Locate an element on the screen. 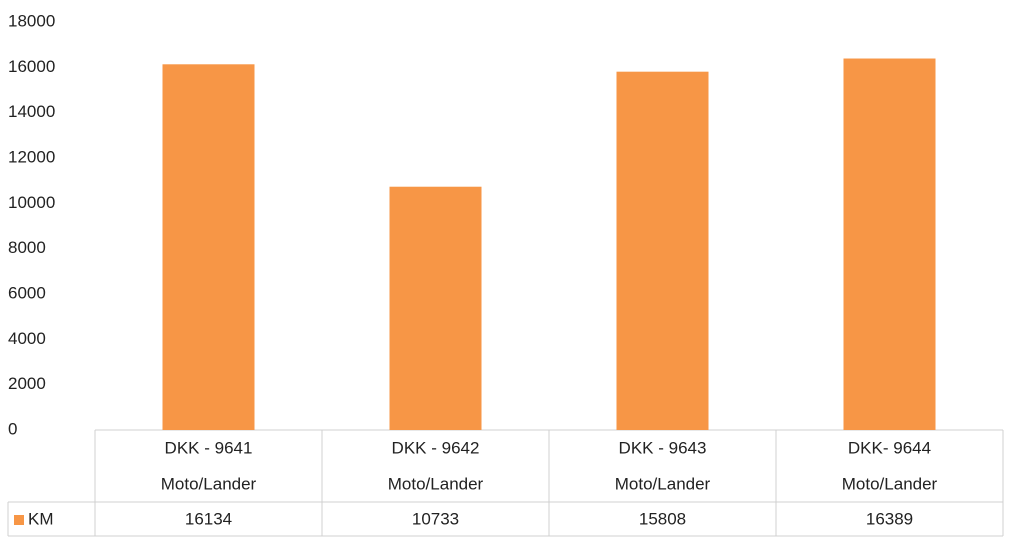 The image size is (1013, 537). x-tick-label: DKK - 9643 is located at coordinates (663, 447).